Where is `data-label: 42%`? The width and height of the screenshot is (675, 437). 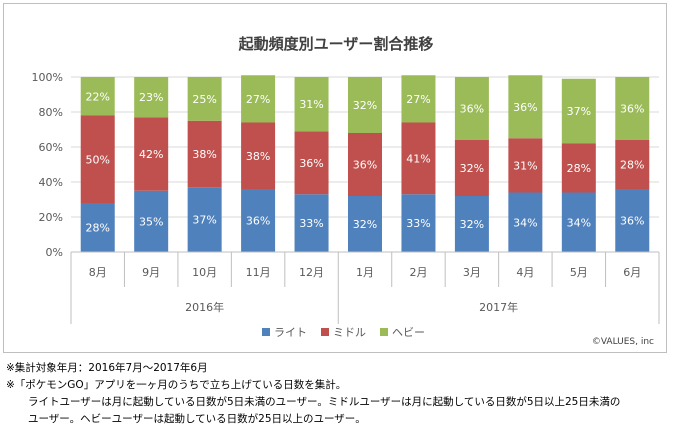
data-label: 42% is located at coordinates (151, 154).